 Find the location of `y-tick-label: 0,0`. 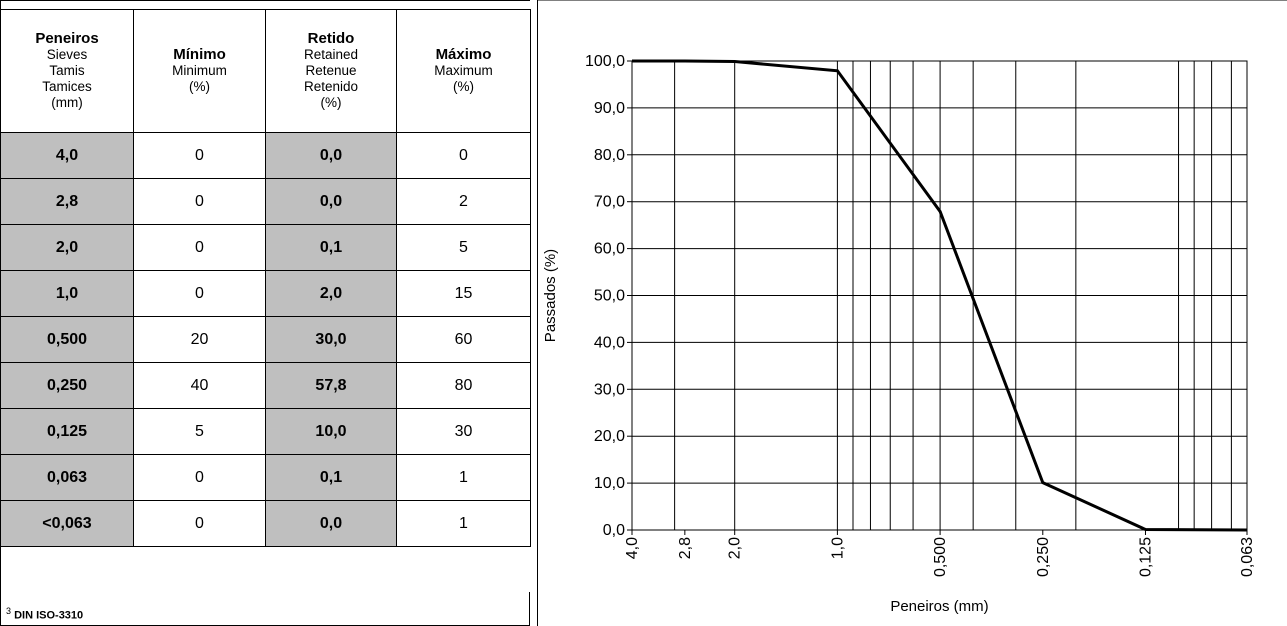

y-tick-label: 0,0 is located at coordinates (614, 530).